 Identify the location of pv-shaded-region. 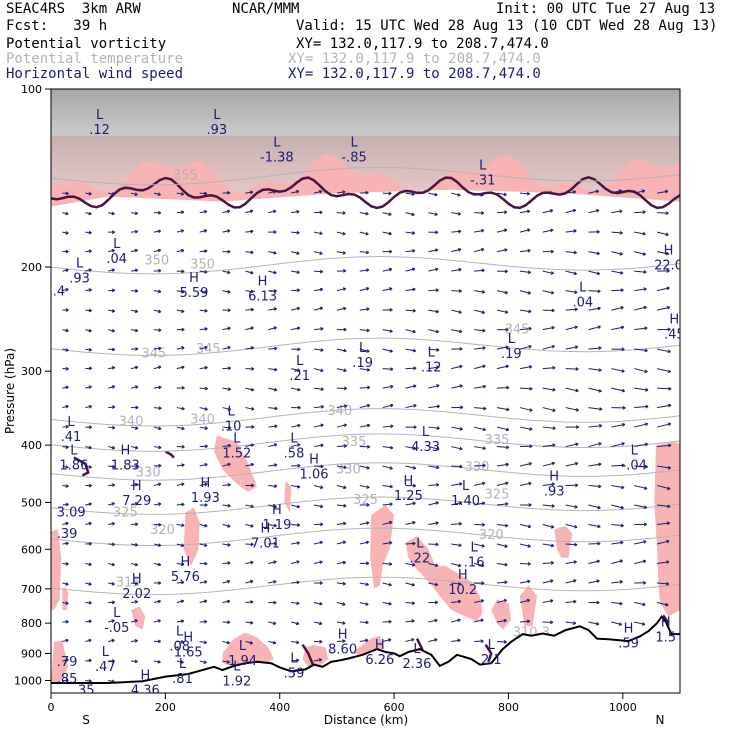
(315, 656).